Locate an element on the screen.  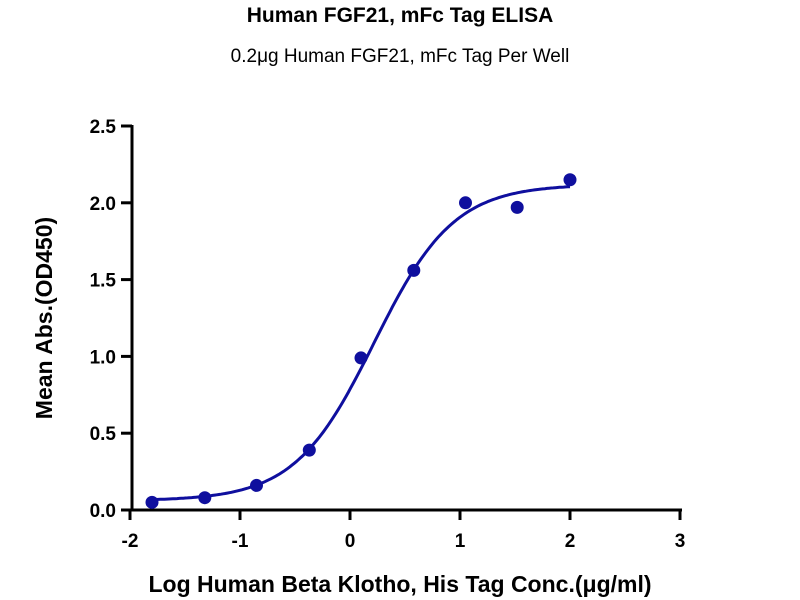
chart-title: Human FGF21, mFc Tag ELISA is located at coordinates (400, 15).